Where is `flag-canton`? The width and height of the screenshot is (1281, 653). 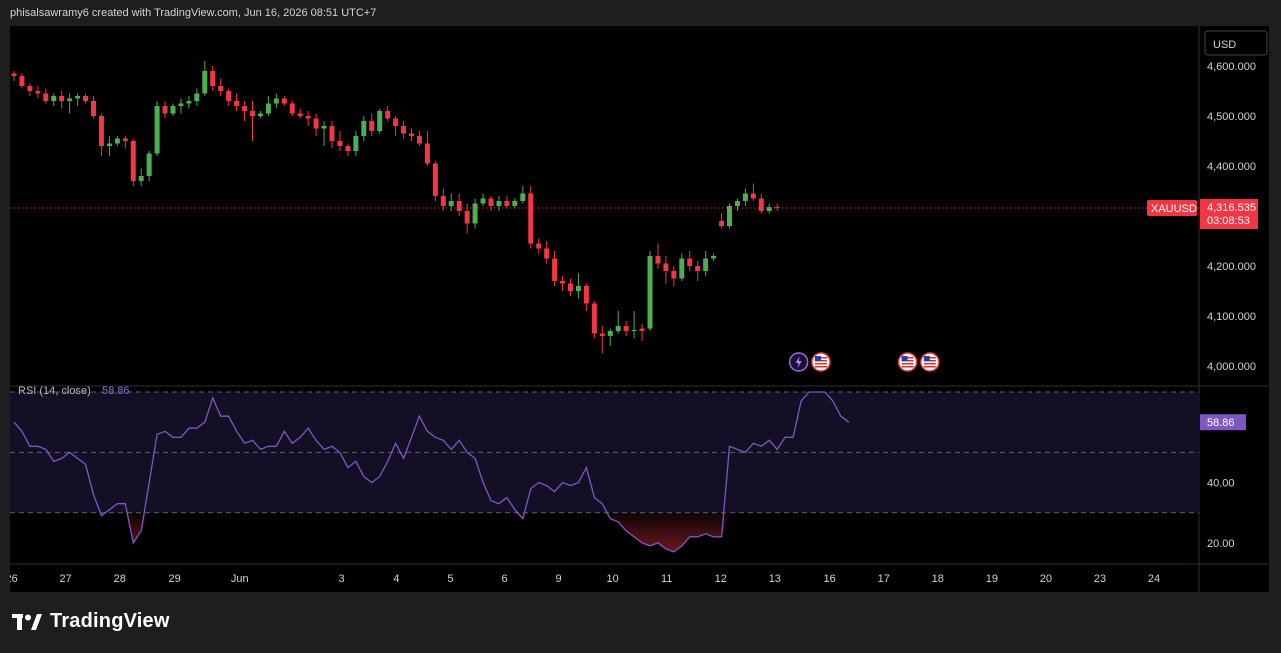 flag-canton is located at coordinates (904, 358).